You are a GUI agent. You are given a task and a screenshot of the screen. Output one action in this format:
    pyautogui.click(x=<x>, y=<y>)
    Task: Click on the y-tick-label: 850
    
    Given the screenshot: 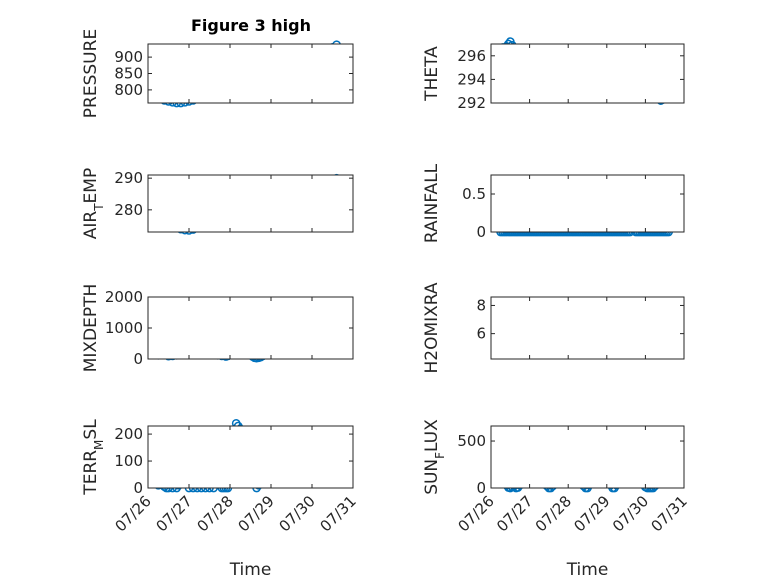 What is the action you would take?
    pyautogui.click(x=128, y=74)
    